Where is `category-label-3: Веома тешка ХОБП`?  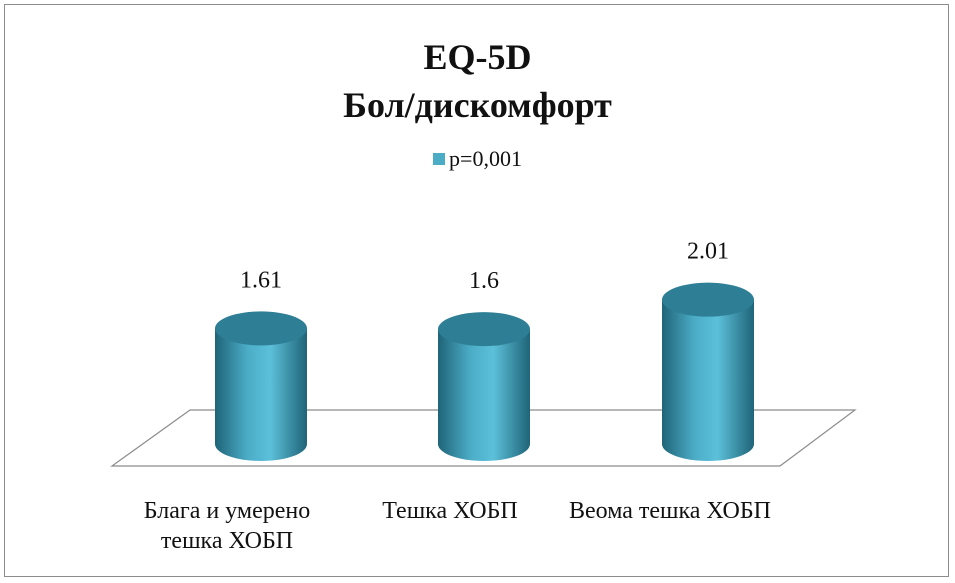 category-label-3: Веома тешка ХОБП is located at coordinates (669, 511).